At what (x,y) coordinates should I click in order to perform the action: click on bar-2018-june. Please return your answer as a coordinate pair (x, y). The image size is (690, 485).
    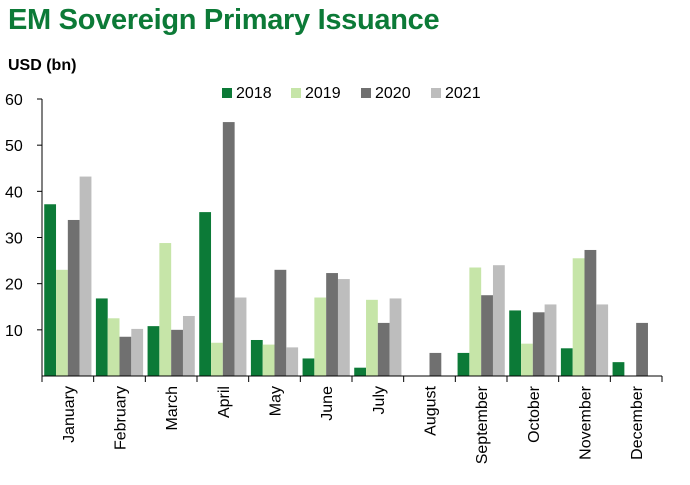
    Looking at the image, I should click on (308, 367).